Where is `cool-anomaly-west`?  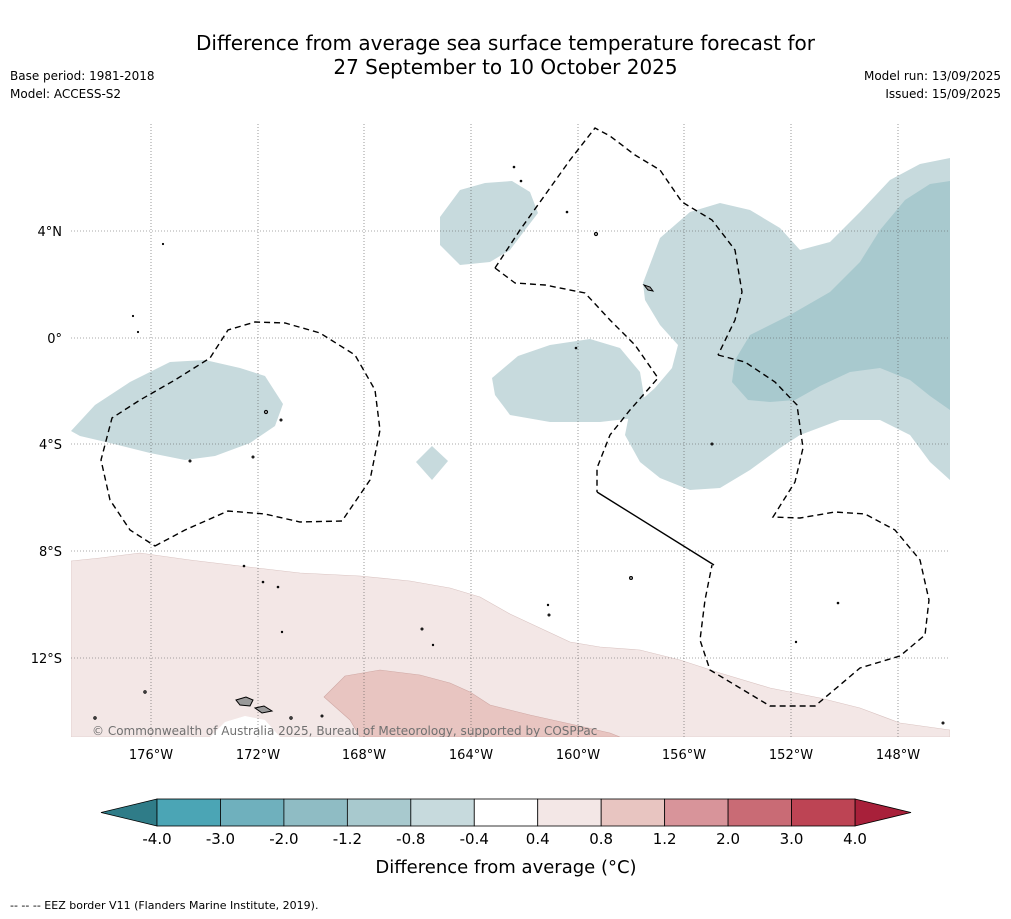 cool-anomaly-west is located at coordinates (177, 410).